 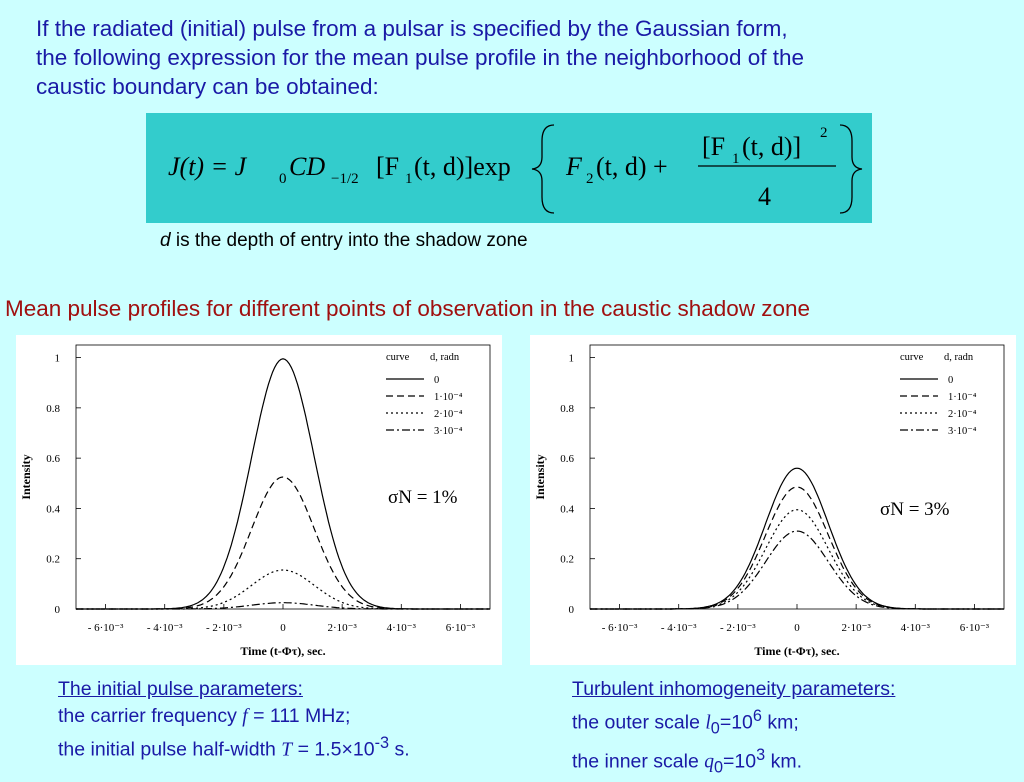 I want to click on intro-line-3: caustic boundary can be obtained:, so click(x=207, y=86).